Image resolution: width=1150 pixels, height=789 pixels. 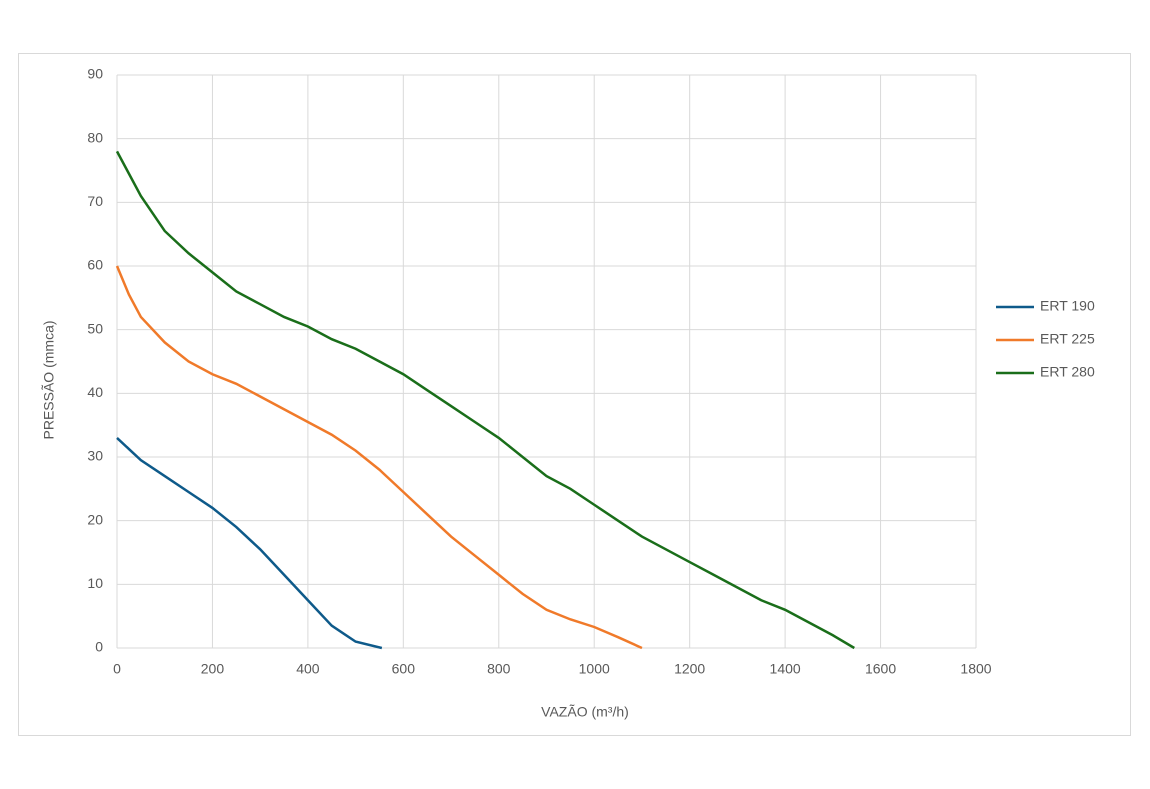 I want to click on x-tick-label: 1800, so click(x=975, y=669).